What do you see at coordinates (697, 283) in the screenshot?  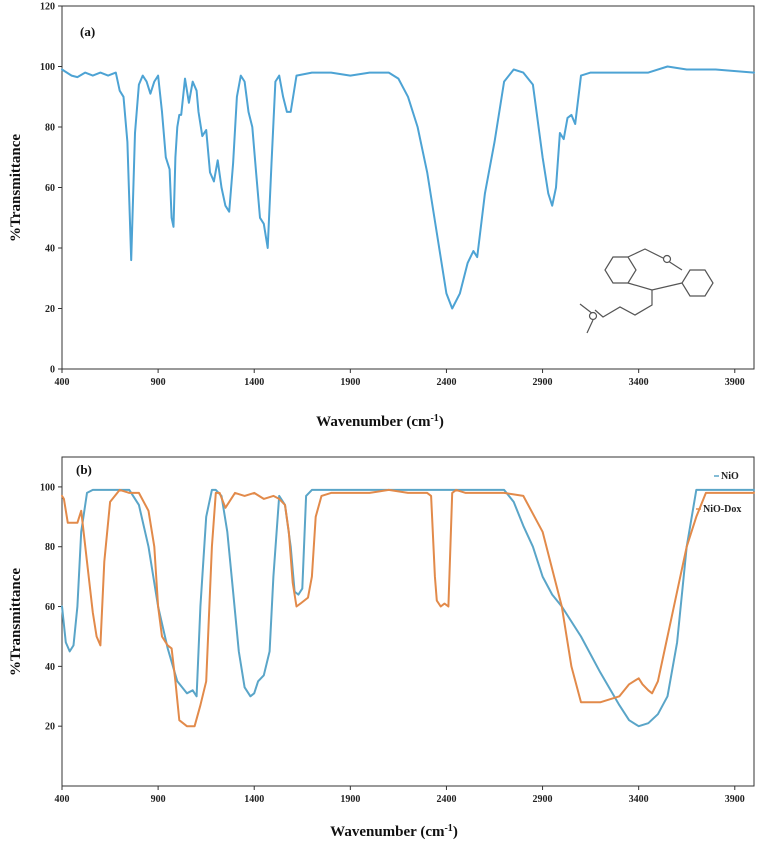 I see `benzene-ring-right` at bounding box center [697, 283].